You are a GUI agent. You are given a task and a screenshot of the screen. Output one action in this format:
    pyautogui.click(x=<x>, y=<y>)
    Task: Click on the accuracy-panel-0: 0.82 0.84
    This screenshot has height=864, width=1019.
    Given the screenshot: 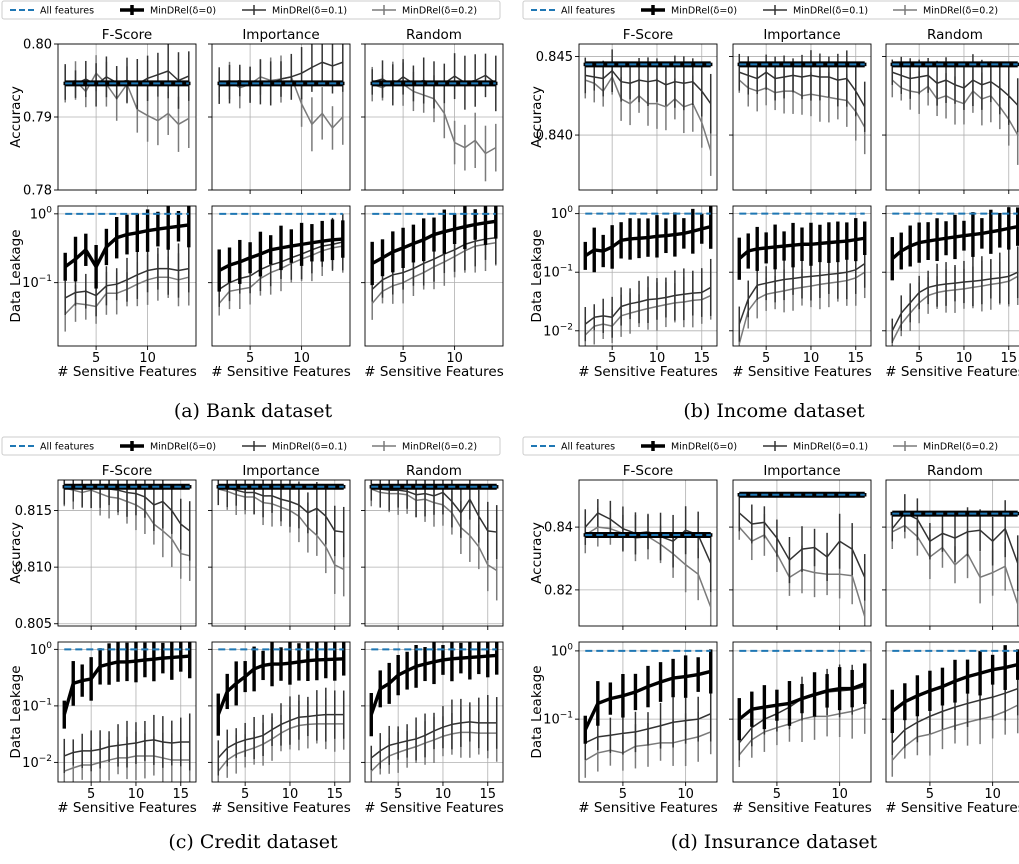 What is the action you would take?
    pyautogui.click(x=631, y=554)
    